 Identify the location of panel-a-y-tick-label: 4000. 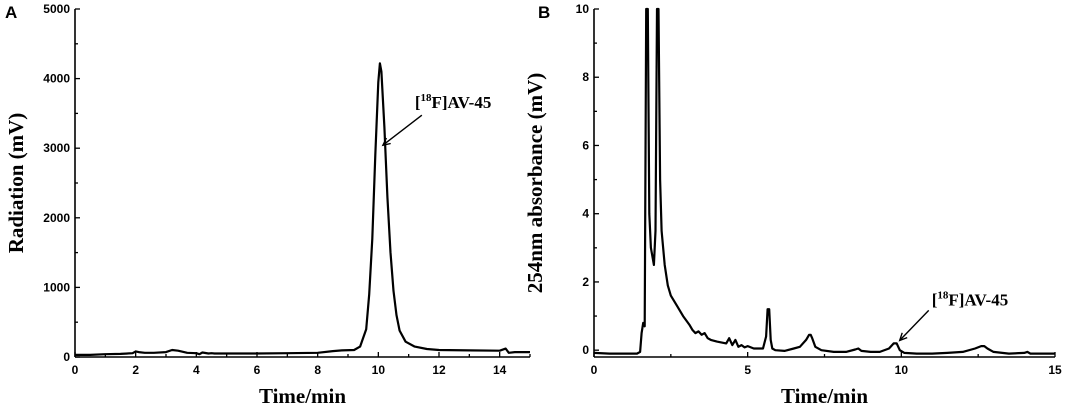
(56, 79).